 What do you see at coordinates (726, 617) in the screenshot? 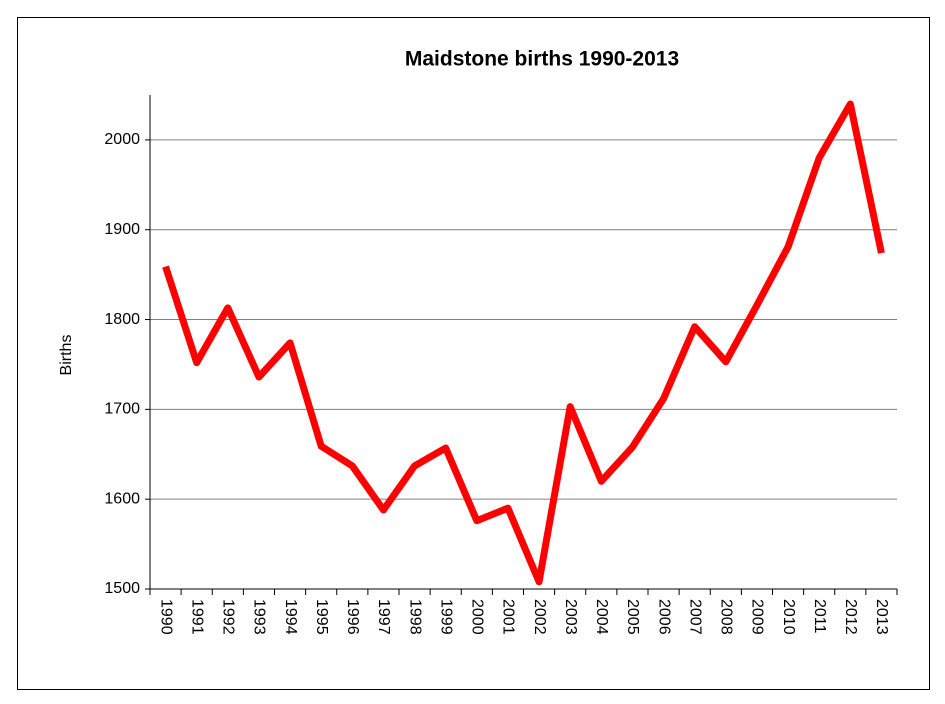
I see `x-tick-label: 2008` at bounding box center [726, 617].